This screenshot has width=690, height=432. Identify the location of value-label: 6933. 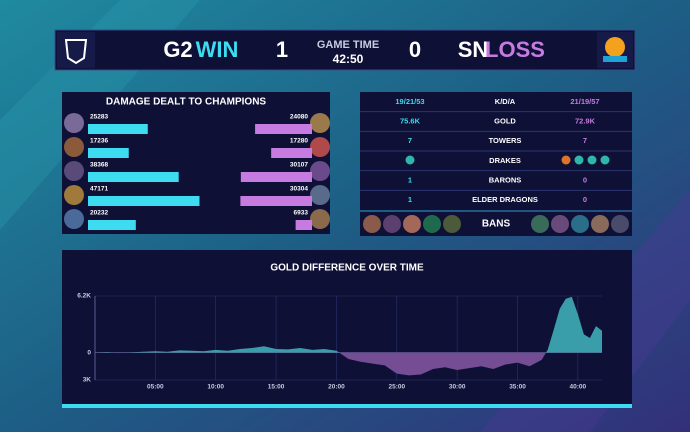
(301, 213).